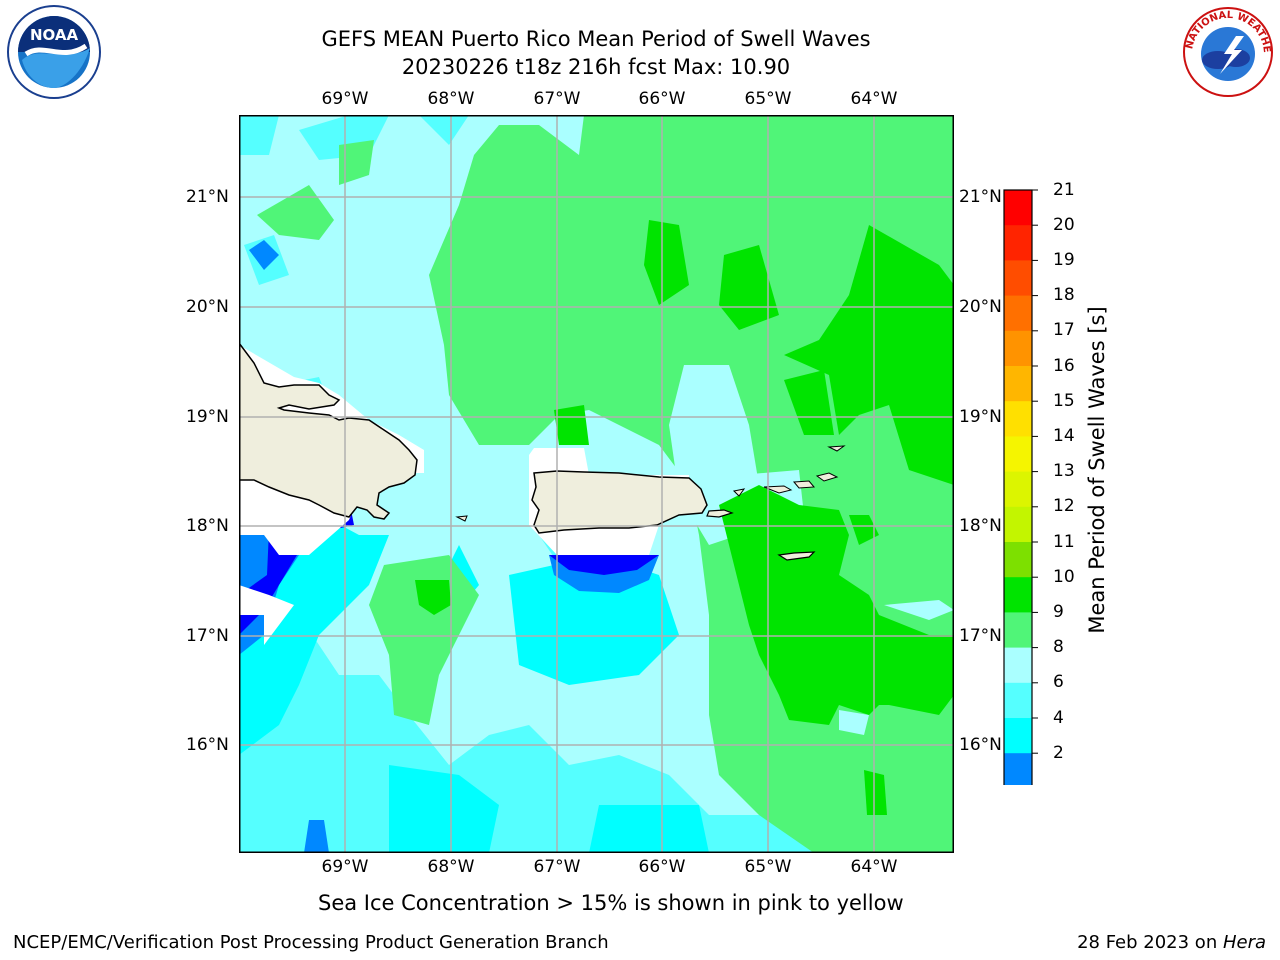 The width and height of the screenshot is (1280, 960). What do you see at coordinates (345, 99) in the screenshot?
I see `lon-label-top: 69°W` at bounding box center [345, 99].